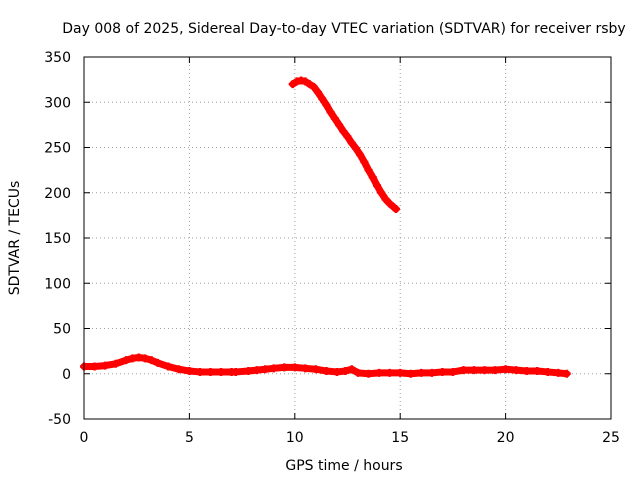 The image size is (640, 480). Describe the element at coordinates (57, 239) in the screenshot. I see `y-tick-label: 150` at that location.